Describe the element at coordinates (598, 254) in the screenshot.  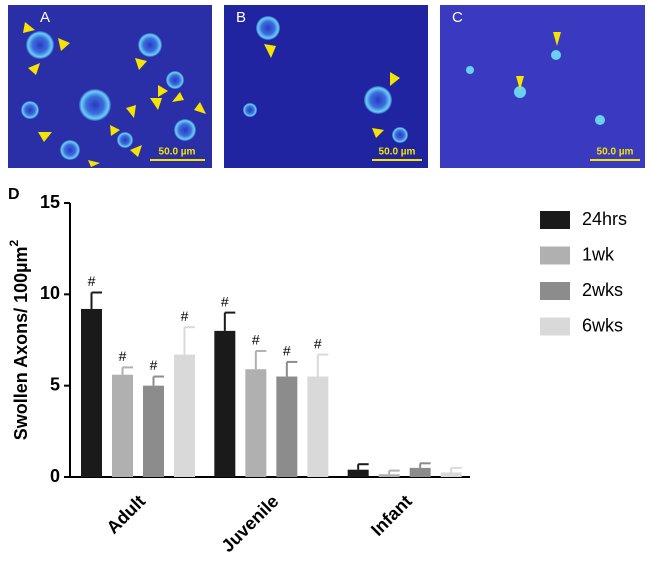
I see `legend-label: 1wk` at that location.